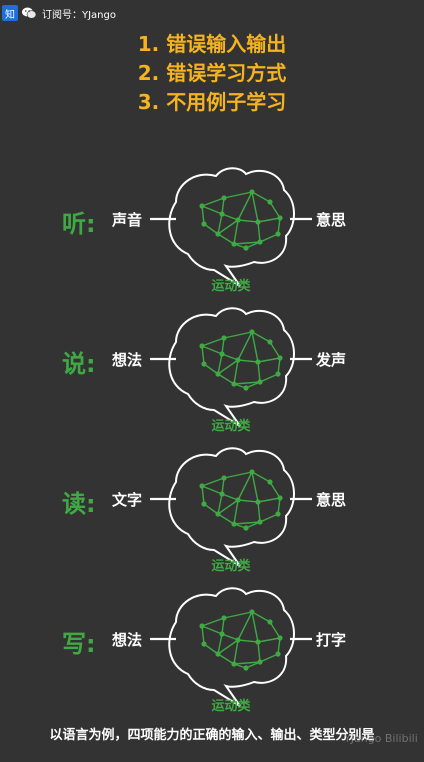 Image resolution: width=424 pixels, height=762 pixels. I want to click on input-label: 声音, so click(127, 220).